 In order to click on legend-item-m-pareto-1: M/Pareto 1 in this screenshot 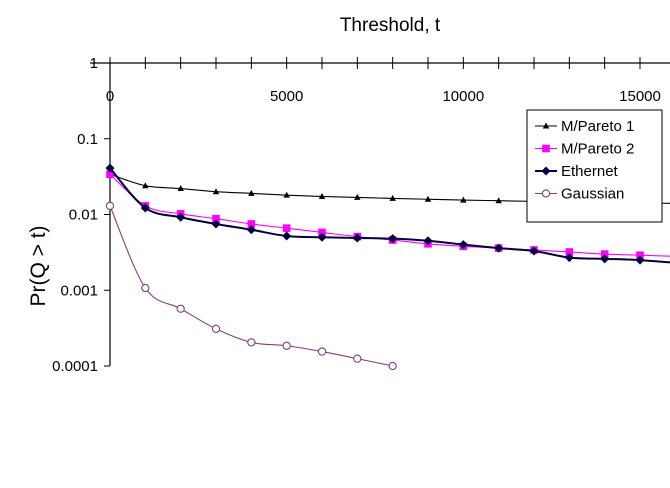, I will do `click(584, 126)`.